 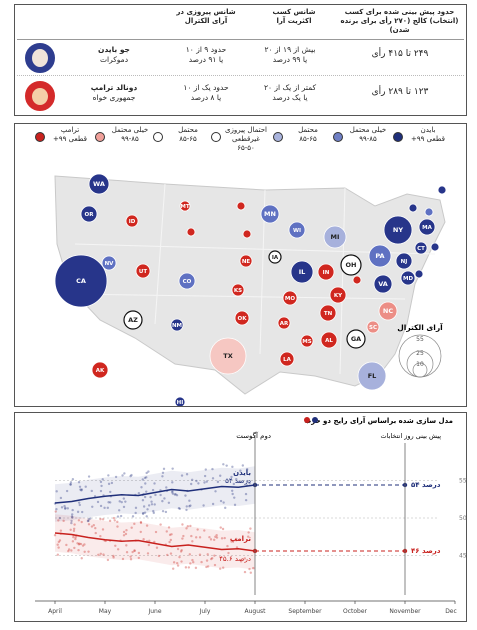 What do you see at coordinates (287, 359) in the screenshot?
I see `state-bubble-la` at bounding box center [287, 359].